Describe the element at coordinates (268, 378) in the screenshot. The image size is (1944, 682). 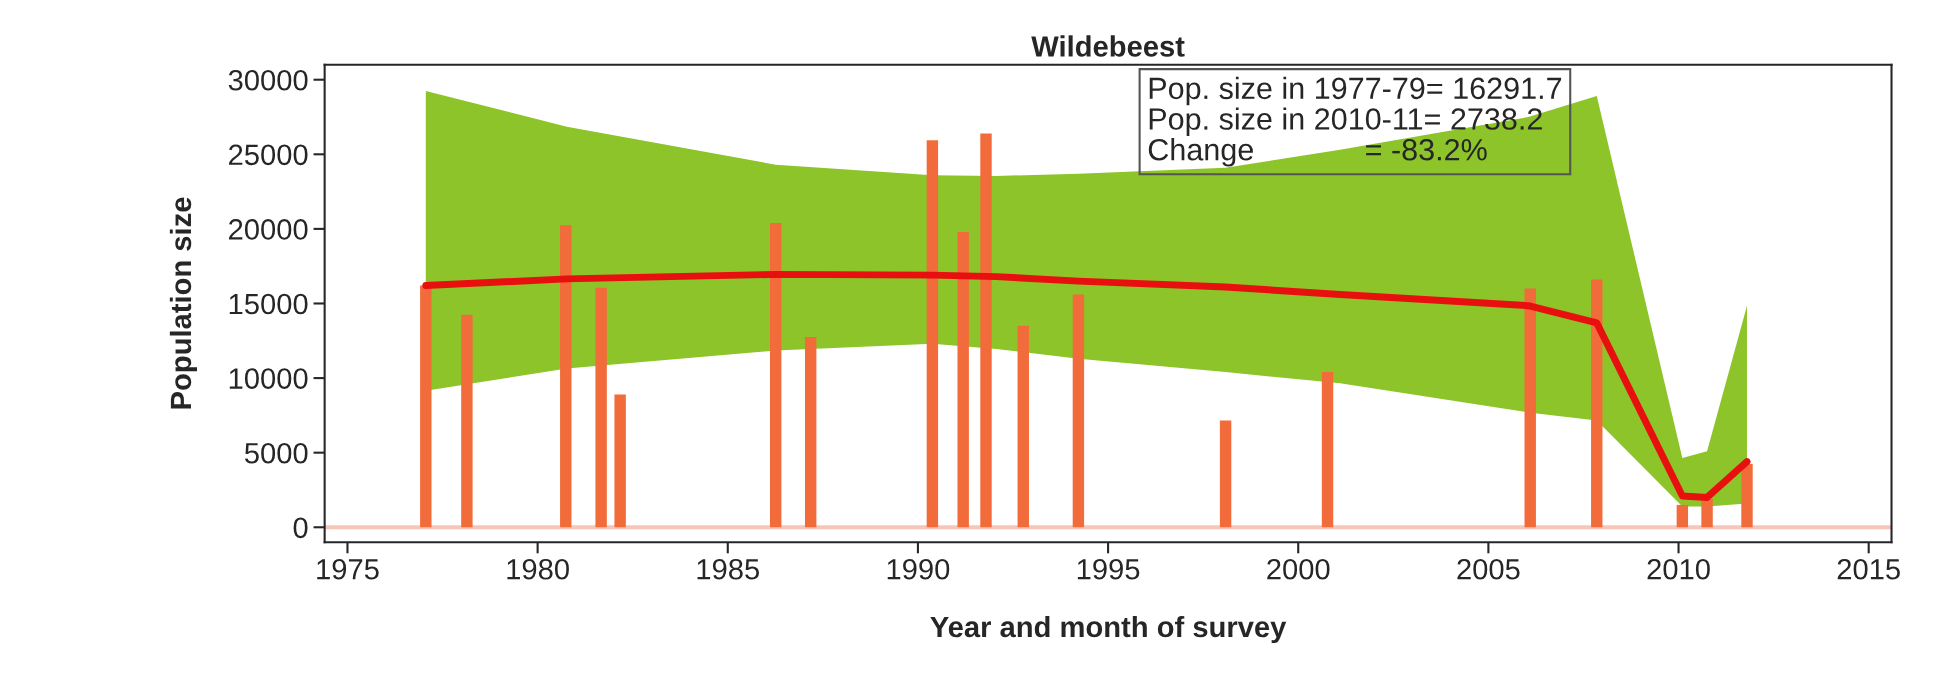
I see `y-tick-label: 10000` at that location.